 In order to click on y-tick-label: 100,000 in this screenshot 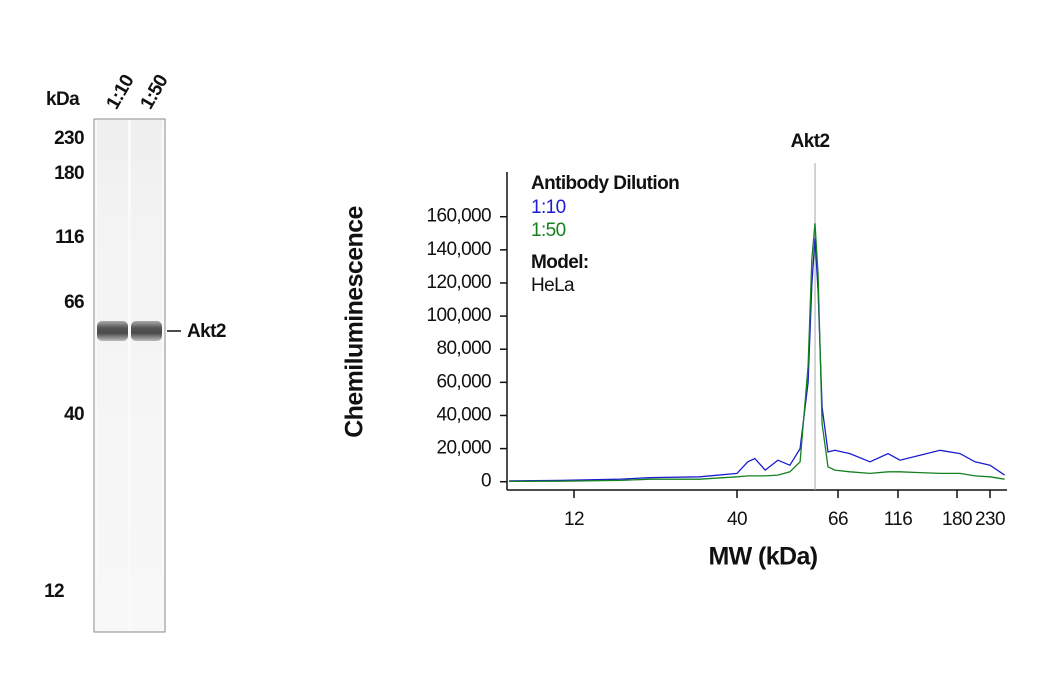, I will do `click(459, 315)`.